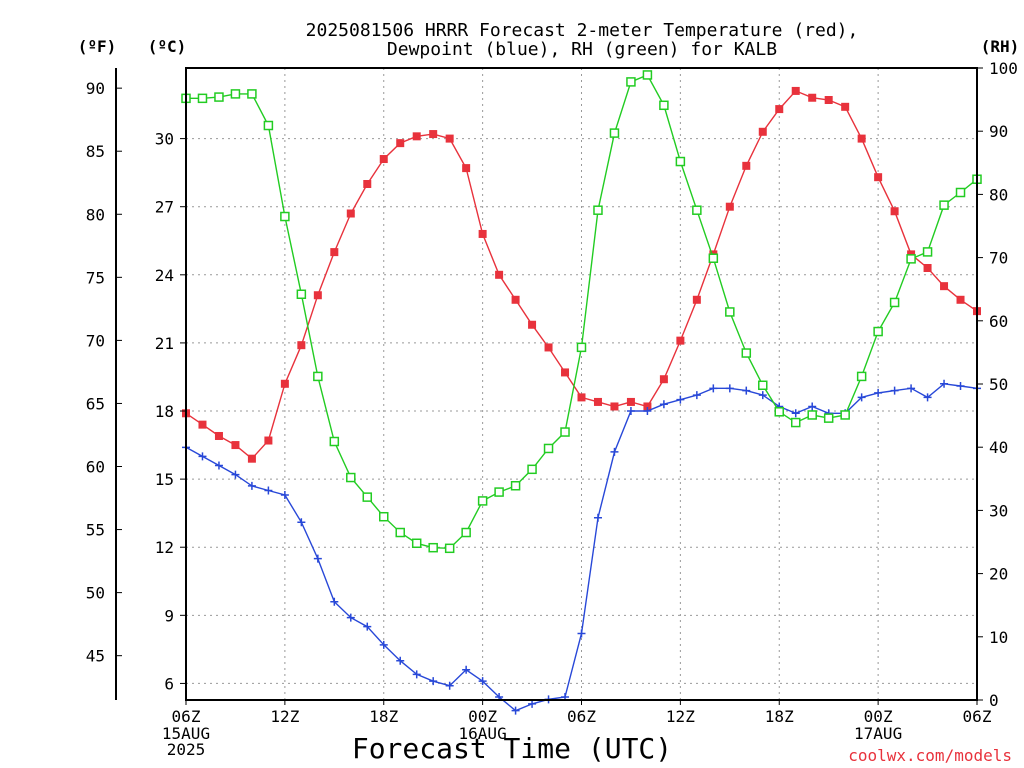 The width and height of the screenshot is (1024, 768). Describe the element at coordinates (95, 467) in the screenshot. I see `fahrenheit-tick-label: 60` at that location.